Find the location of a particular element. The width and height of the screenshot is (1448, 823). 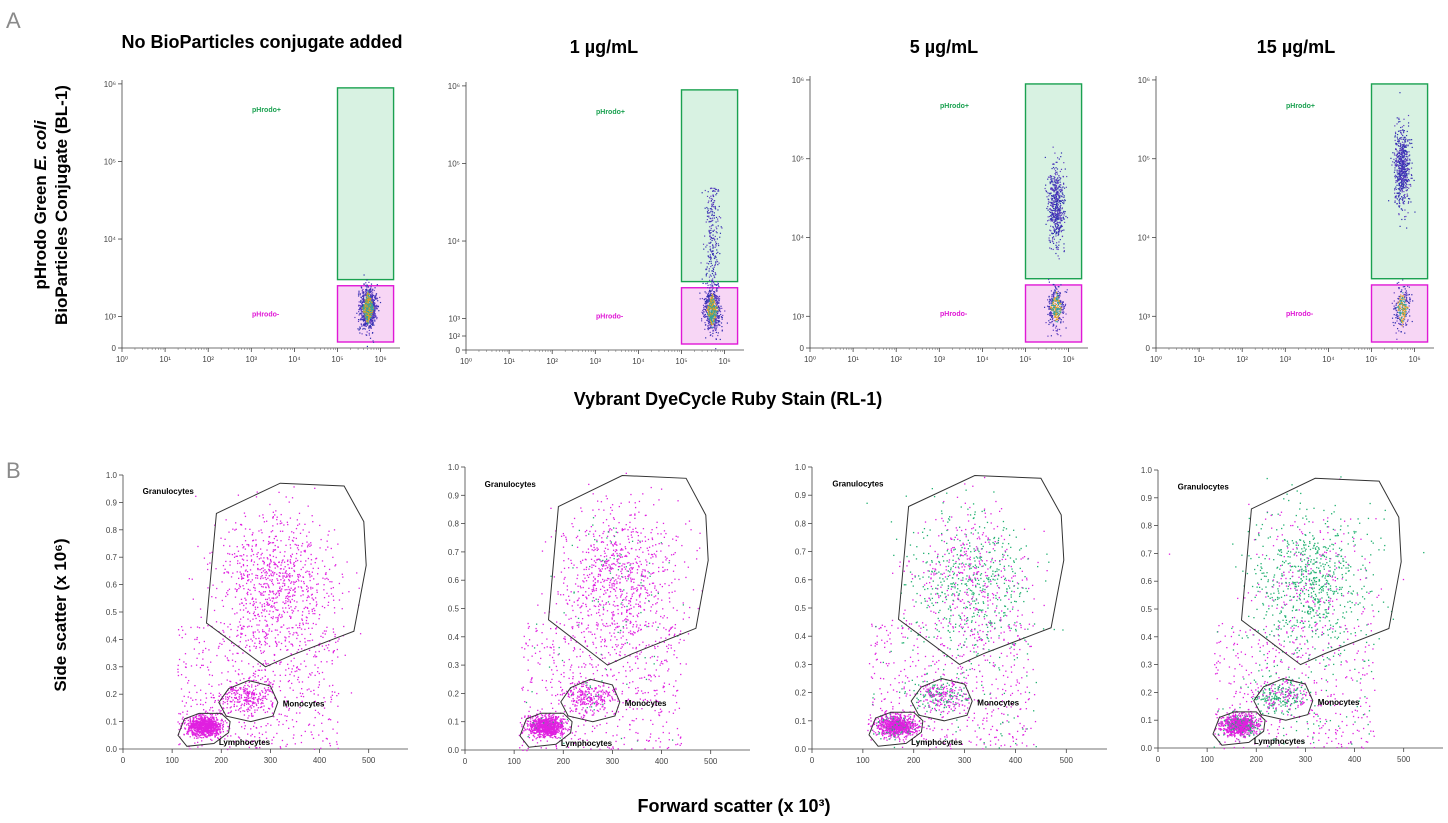

x-tick-label: 10¹ is located at coordinates (509, 361).